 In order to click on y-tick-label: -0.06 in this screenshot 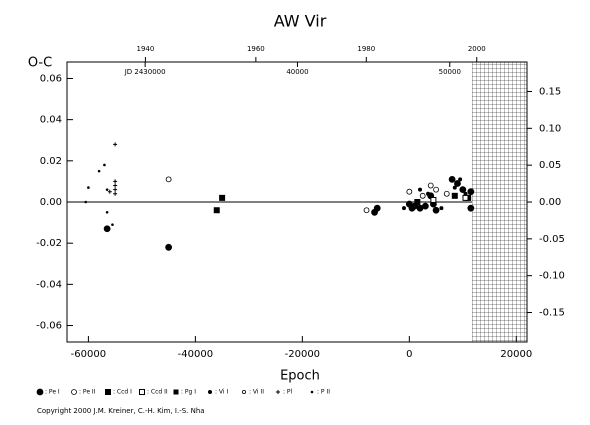, I will do `click(49, 326)`.